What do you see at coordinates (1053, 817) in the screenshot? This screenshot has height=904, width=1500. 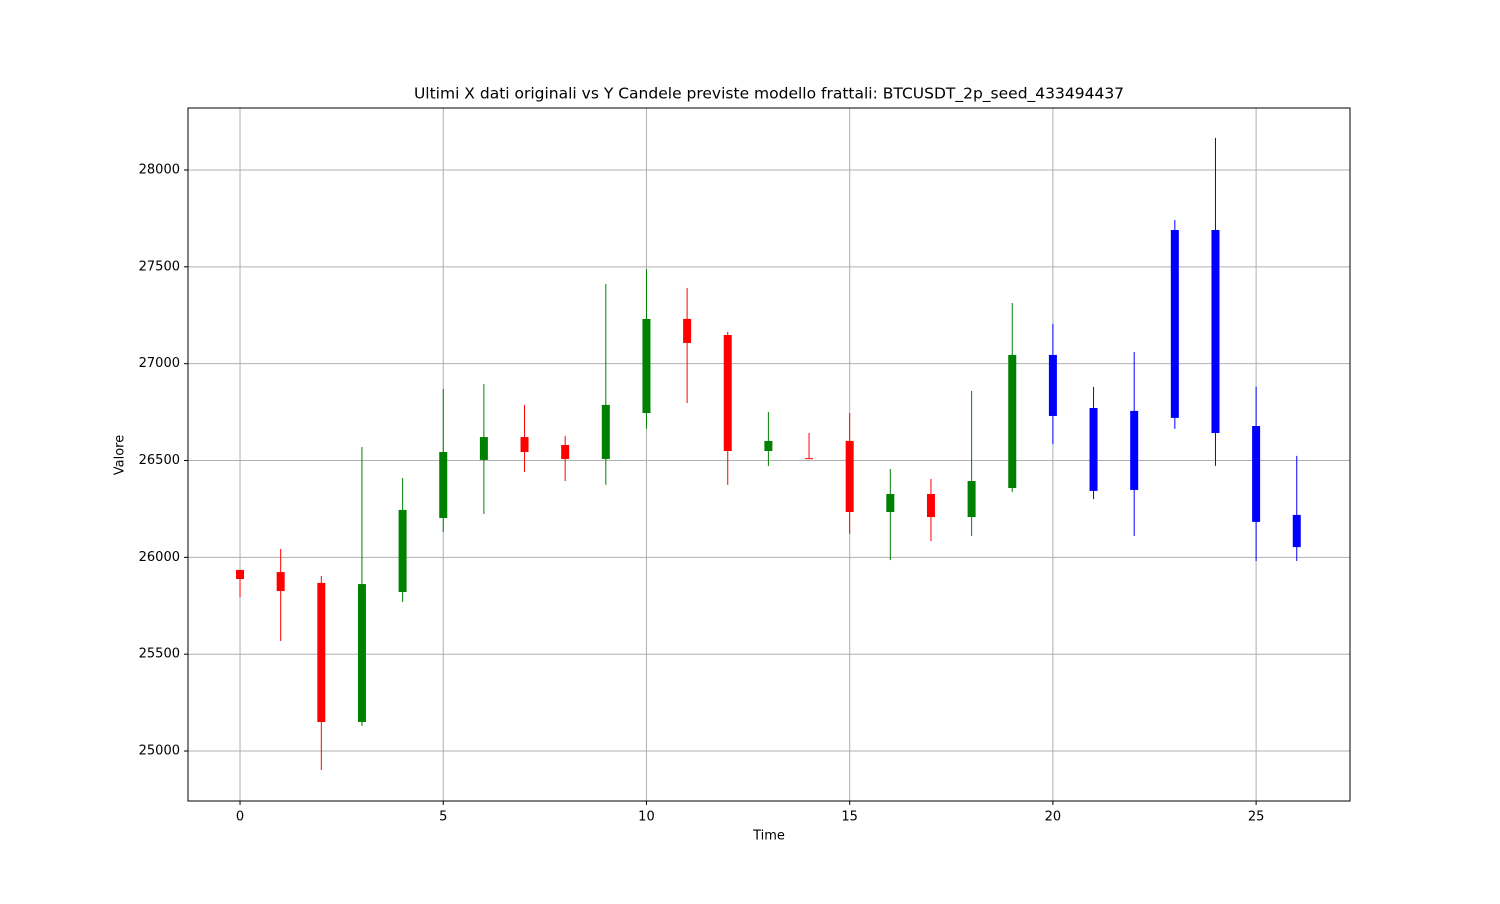 I see `x-tick-label: 20` at bounding box center [1053, 817].